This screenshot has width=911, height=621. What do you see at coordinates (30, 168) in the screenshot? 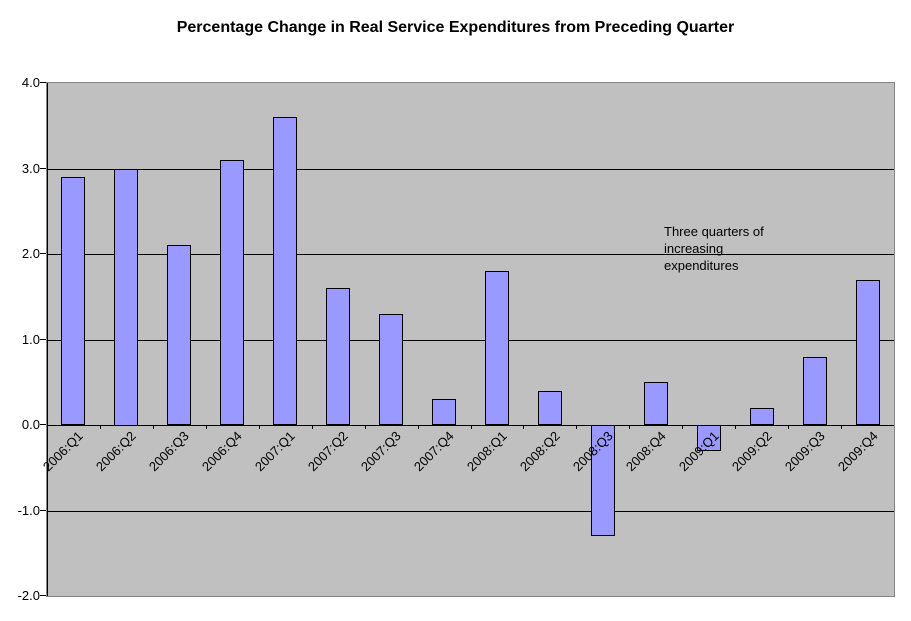
I see `y-axis-label: 3.0` at bounding box center [30, 168].